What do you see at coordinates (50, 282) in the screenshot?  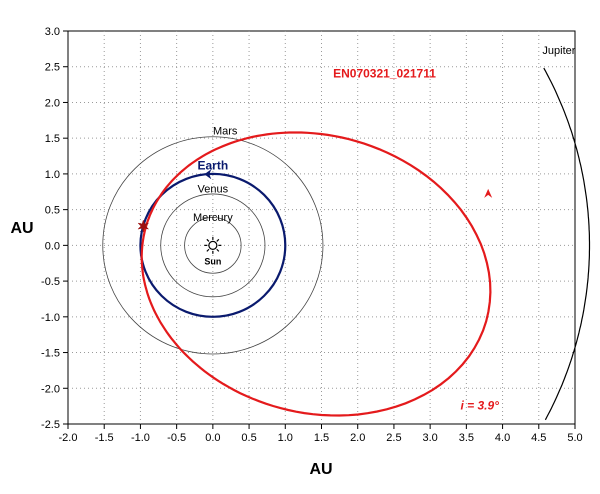 I see `y-tick-label: -0.5` at bounding box center [50, 282].